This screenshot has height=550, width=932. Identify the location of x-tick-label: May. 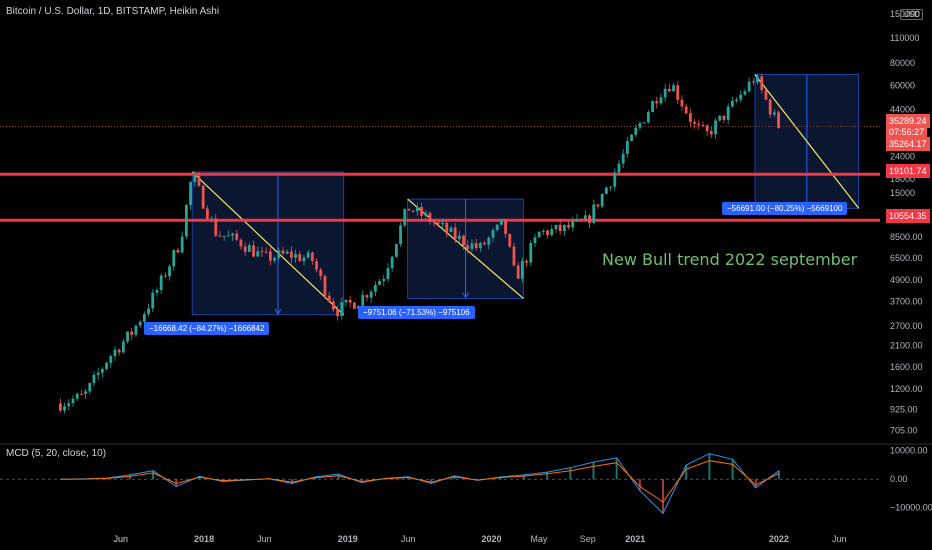
(539, 539).